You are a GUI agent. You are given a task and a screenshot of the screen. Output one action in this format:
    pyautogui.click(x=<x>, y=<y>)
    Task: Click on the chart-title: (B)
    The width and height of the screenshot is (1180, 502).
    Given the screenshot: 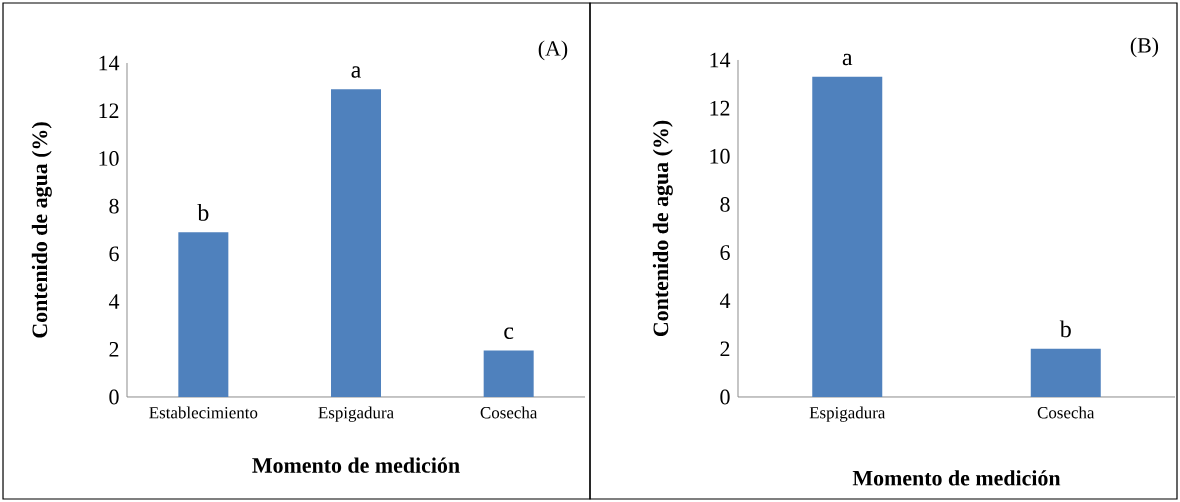 What is the action you would take?
    pyautogui.click(x=1144, y=47)
    